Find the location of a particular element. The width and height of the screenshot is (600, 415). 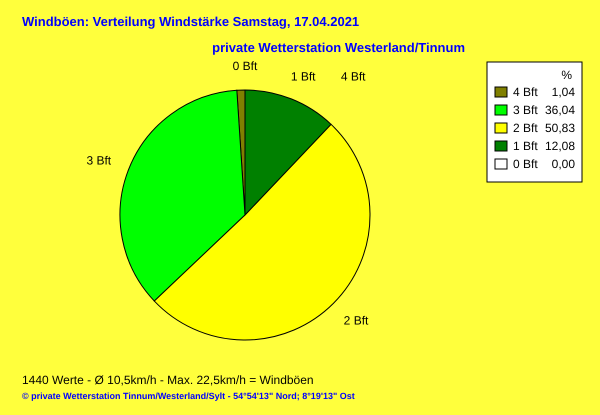

legend-title: % is located at coordinates (566, 75).